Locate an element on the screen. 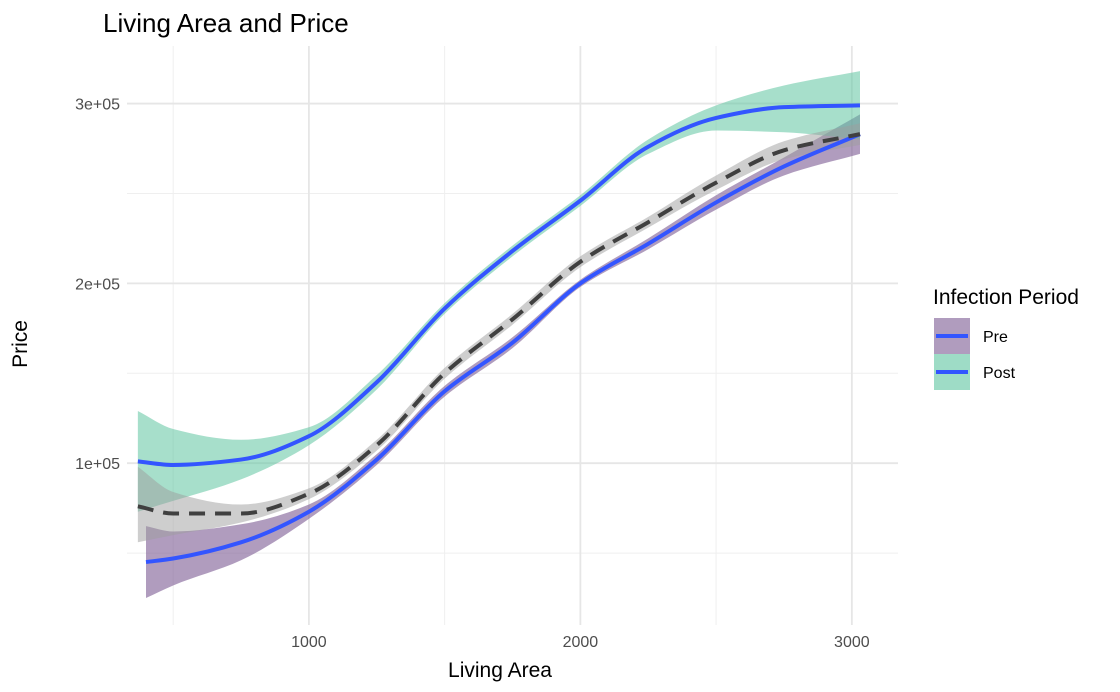 This screenshot has height=692, width=1120. legend-entries: Pre Post is located at coordinates (975, 354).